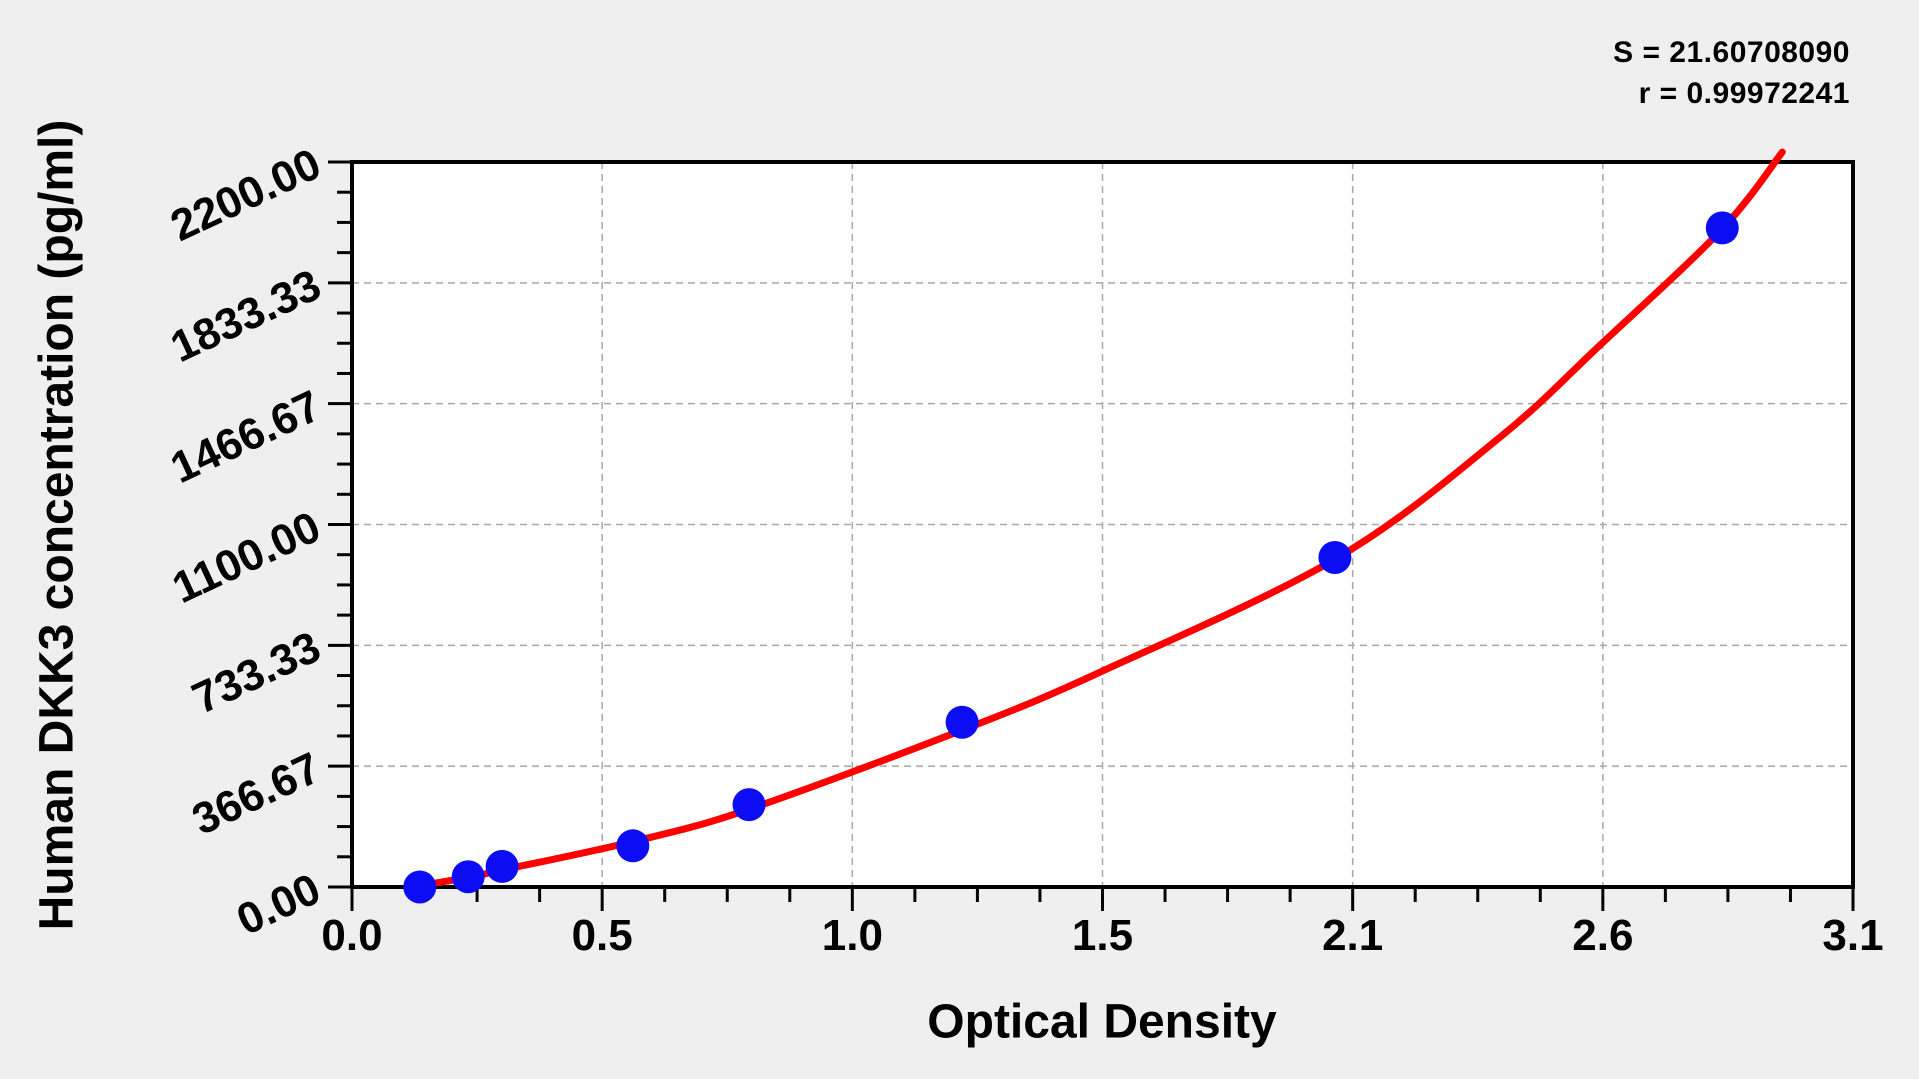  I want to click on r-value: r = 0.99972241, so click(1744, 93).